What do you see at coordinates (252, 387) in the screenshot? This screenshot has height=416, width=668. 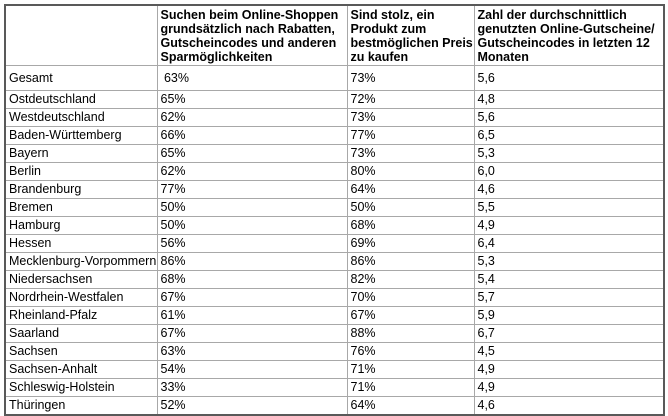 I see `search-discounts-cell: 33%` at bounding box center [252, 387].